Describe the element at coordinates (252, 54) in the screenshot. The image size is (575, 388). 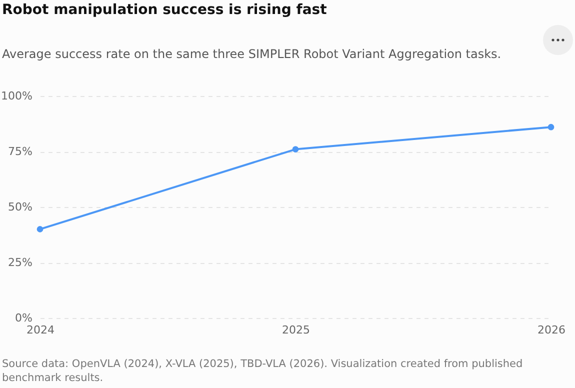
I see `chart-subtitle: Average success rate on the same three SIMPLER Robot Variant Aggregation tasks.` at that location.